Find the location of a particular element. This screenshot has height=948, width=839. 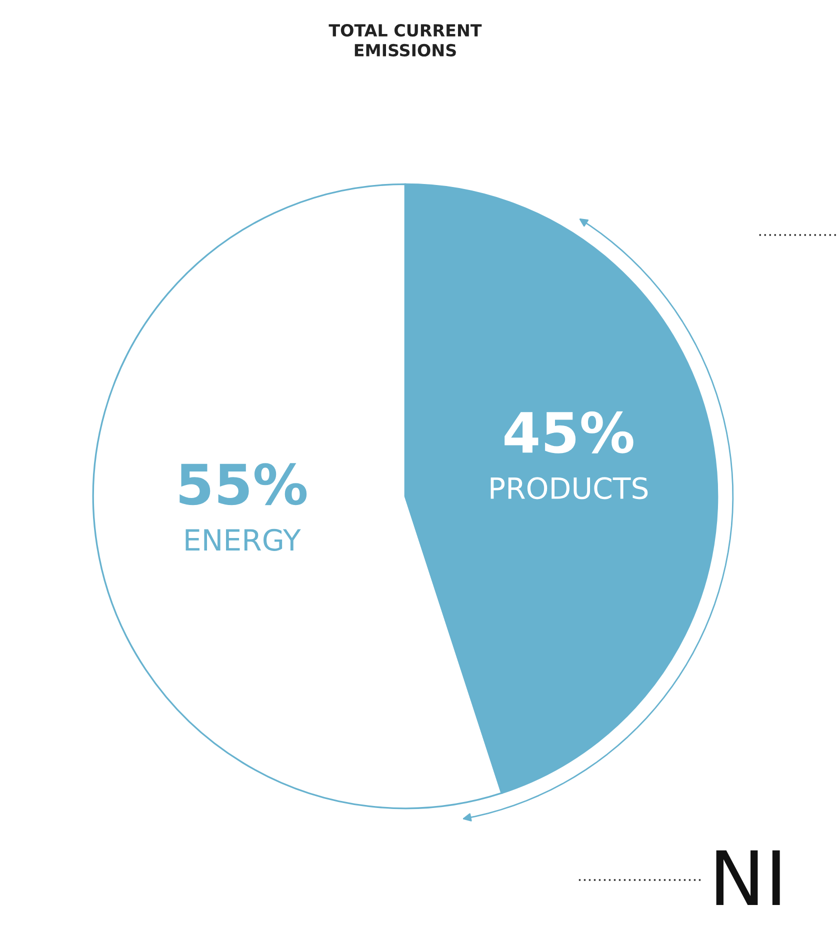

text: NI is located at coordinates (748, 877).